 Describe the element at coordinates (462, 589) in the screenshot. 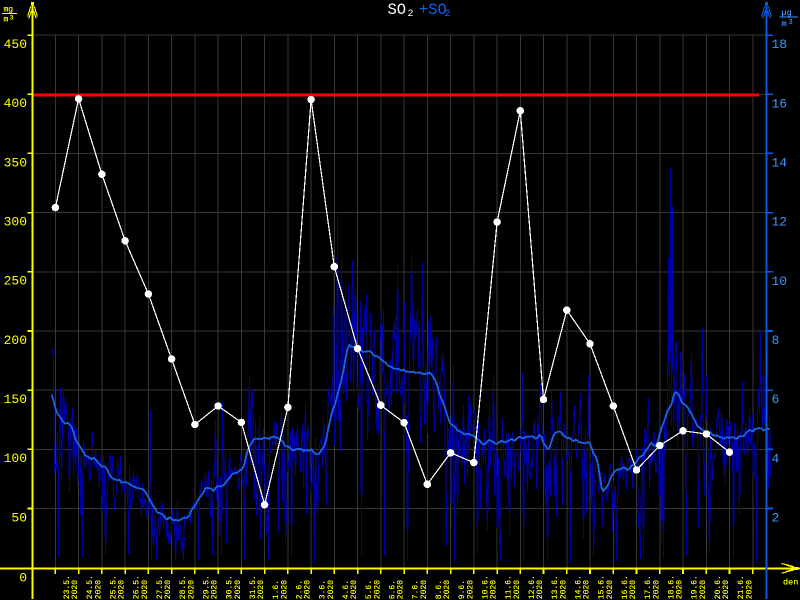

I see `svg-text: 9.6.` at that location.